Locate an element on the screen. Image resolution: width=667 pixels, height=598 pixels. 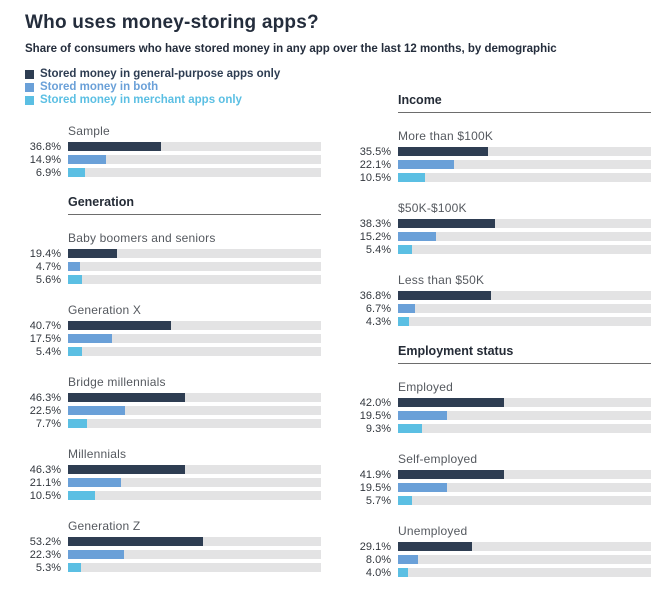
group-title: More than $100K is located at coordinates (446, 136).